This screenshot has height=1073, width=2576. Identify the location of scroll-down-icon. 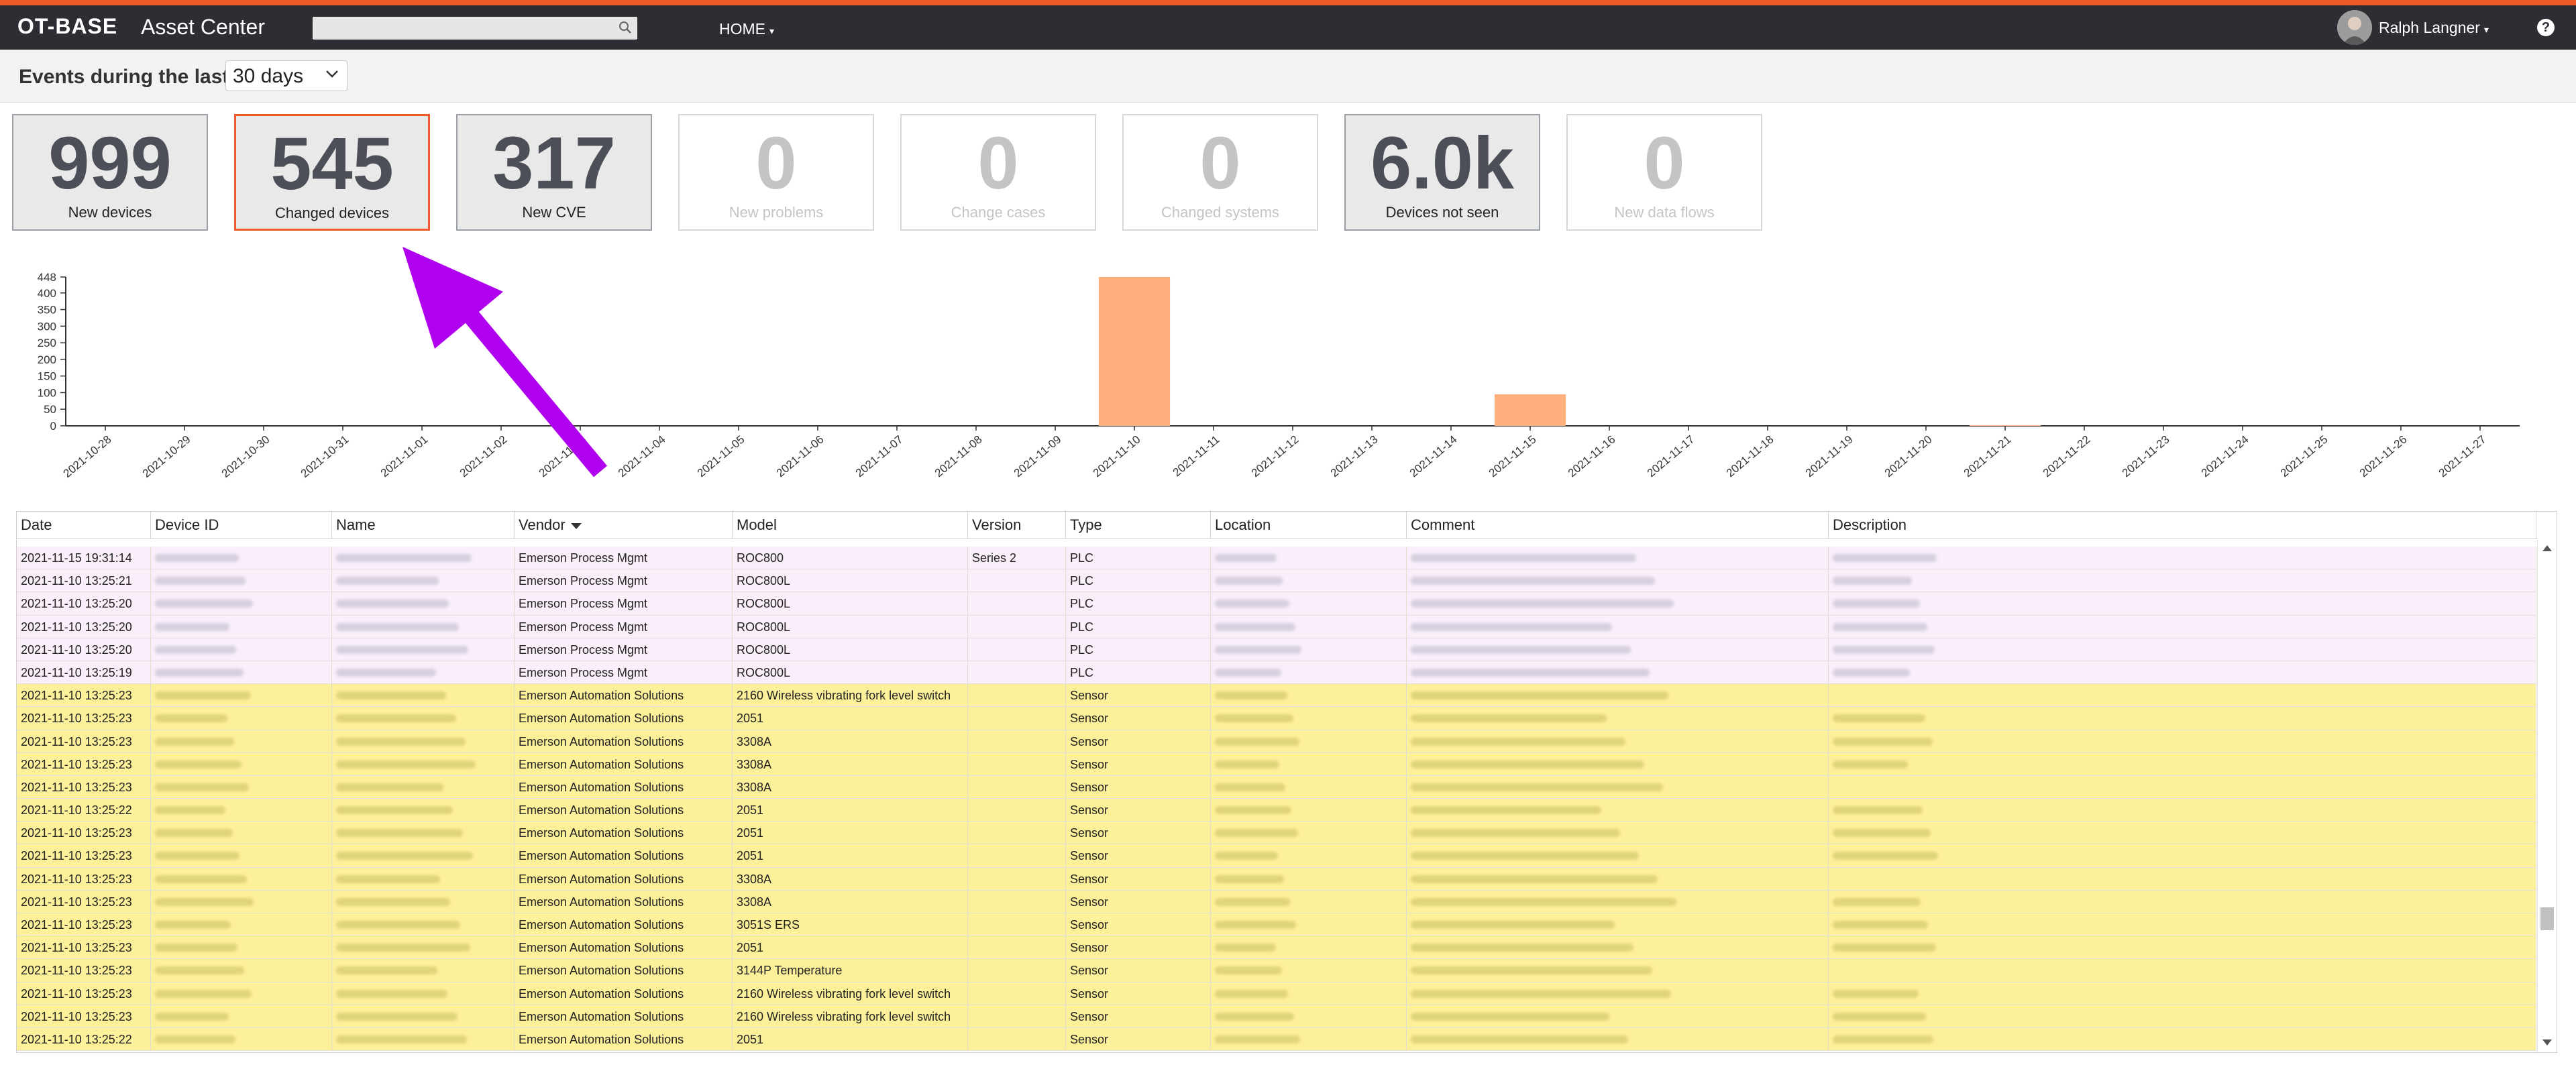
(2547, 1042).